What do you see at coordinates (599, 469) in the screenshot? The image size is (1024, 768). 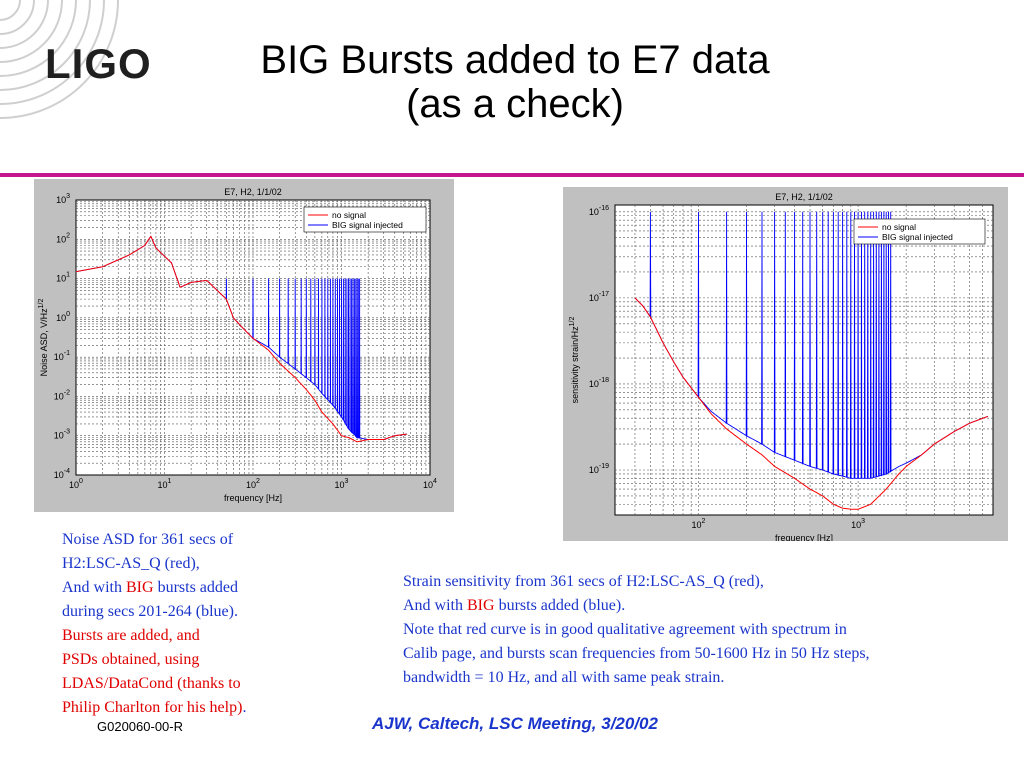 I see `y-tick-label: 10⁻¹⁹` at bounding box center [599, 469].